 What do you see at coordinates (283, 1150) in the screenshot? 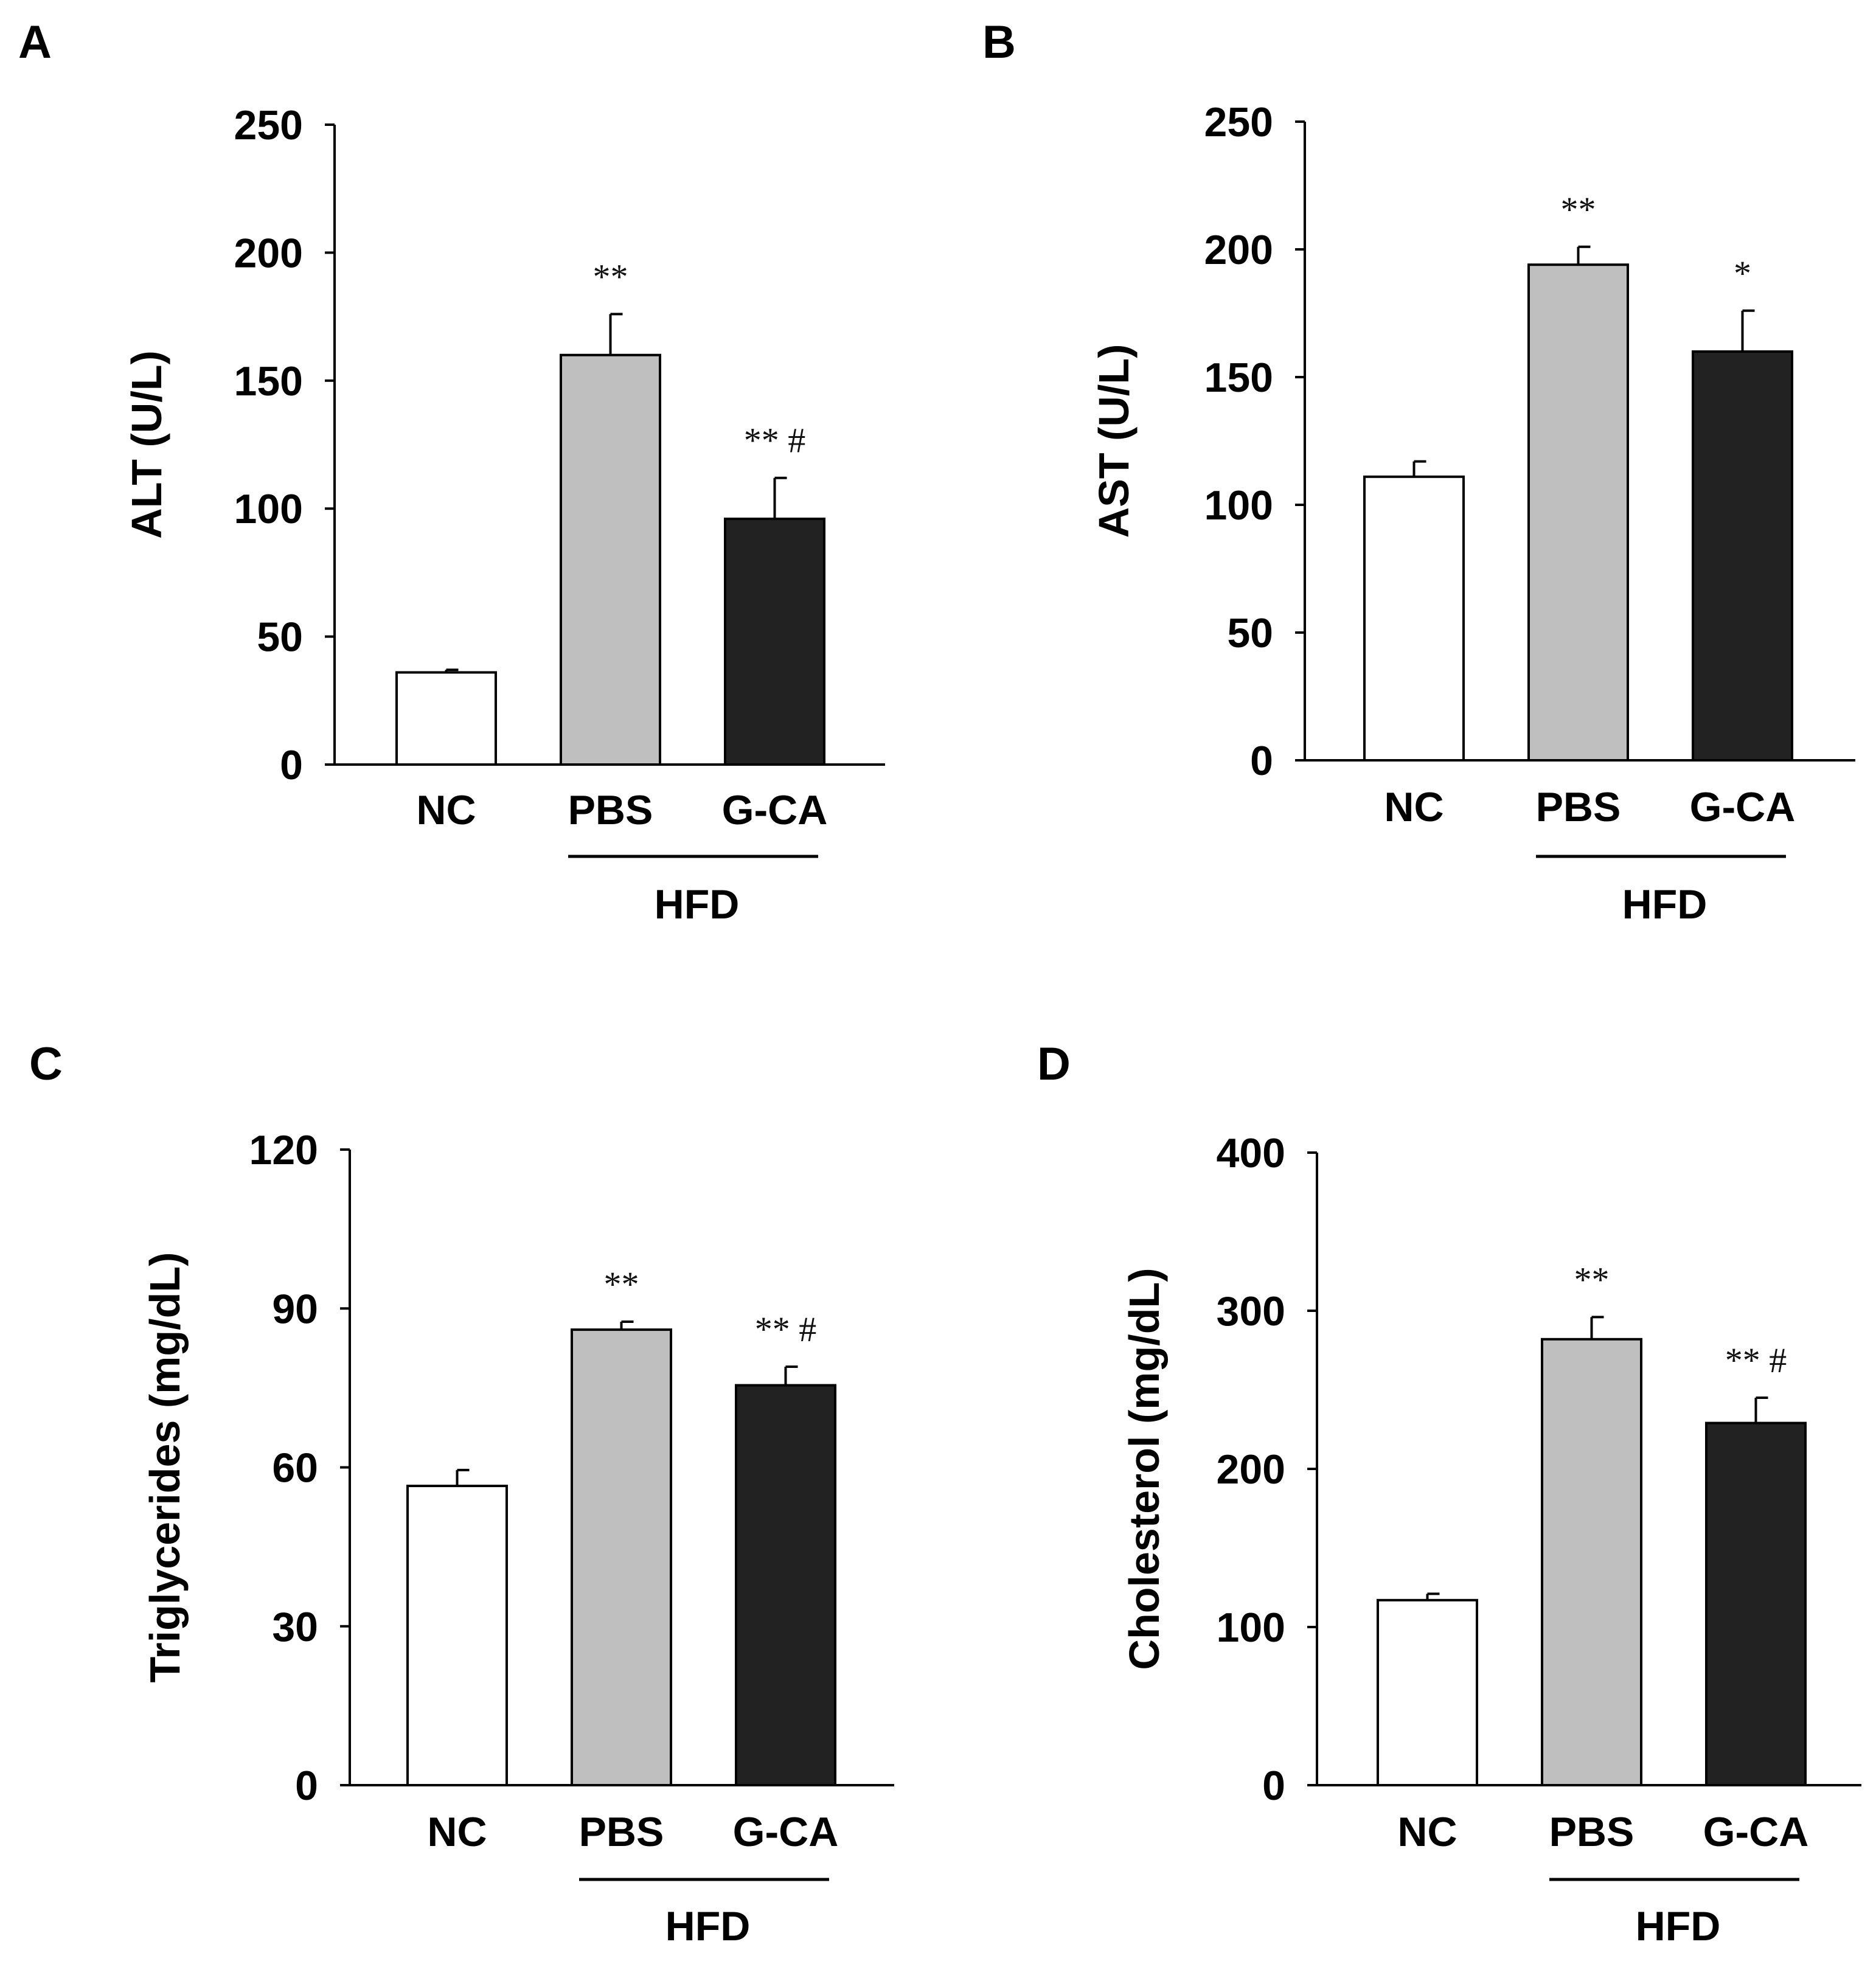
I see `y-tick-label: 120` at bounding box center [283, 1150].